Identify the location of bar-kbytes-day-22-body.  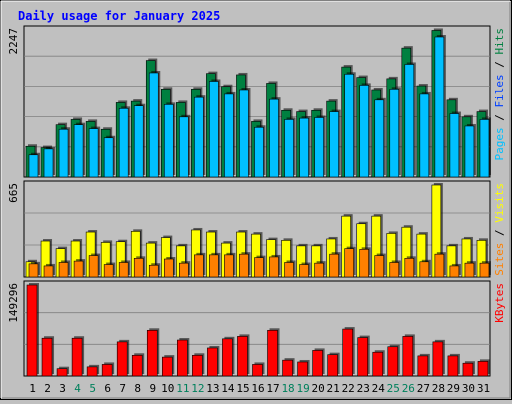
(347, 352).